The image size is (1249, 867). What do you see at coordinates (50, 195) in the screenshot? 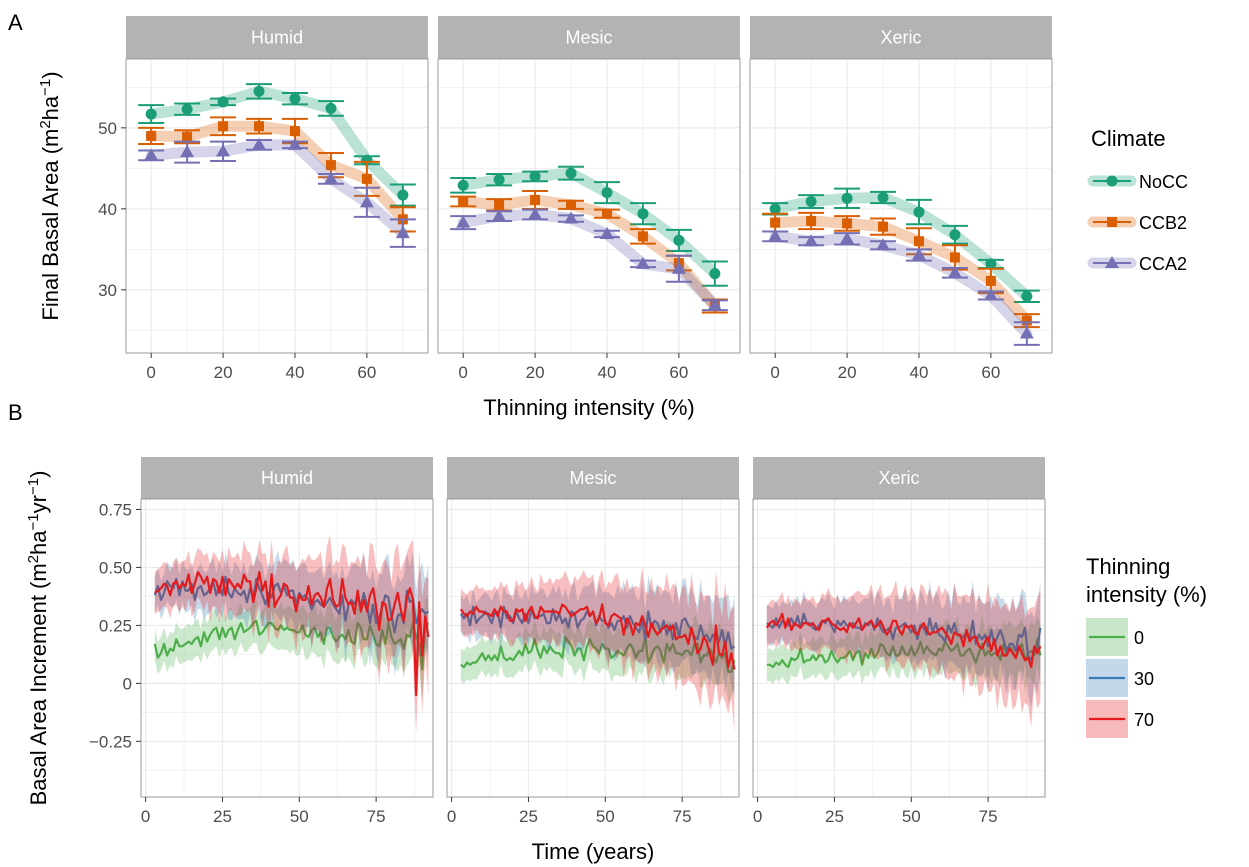
I see `y-axis-title: Final Basal Area (m2ha−1)` at bounding box center [50, 195].